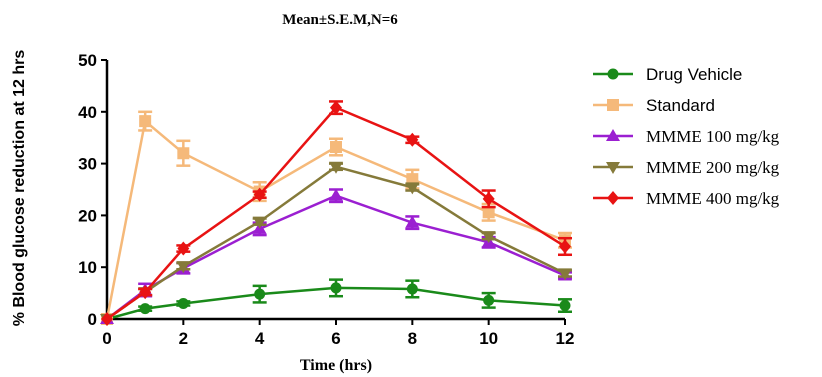 This screenshot has height=377, width=822. Describe the element at coordinates (713, 136) in the screenshot. I see `legend-label: MMME 100 mg/kg` at that location.